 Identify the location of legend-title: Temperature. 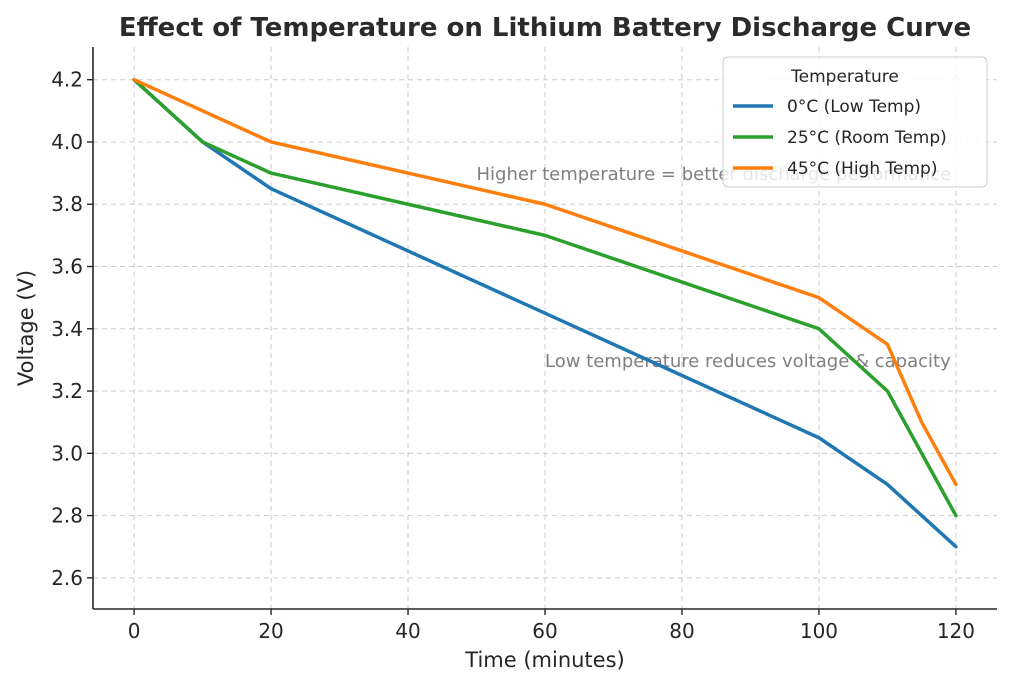
(844, 77).